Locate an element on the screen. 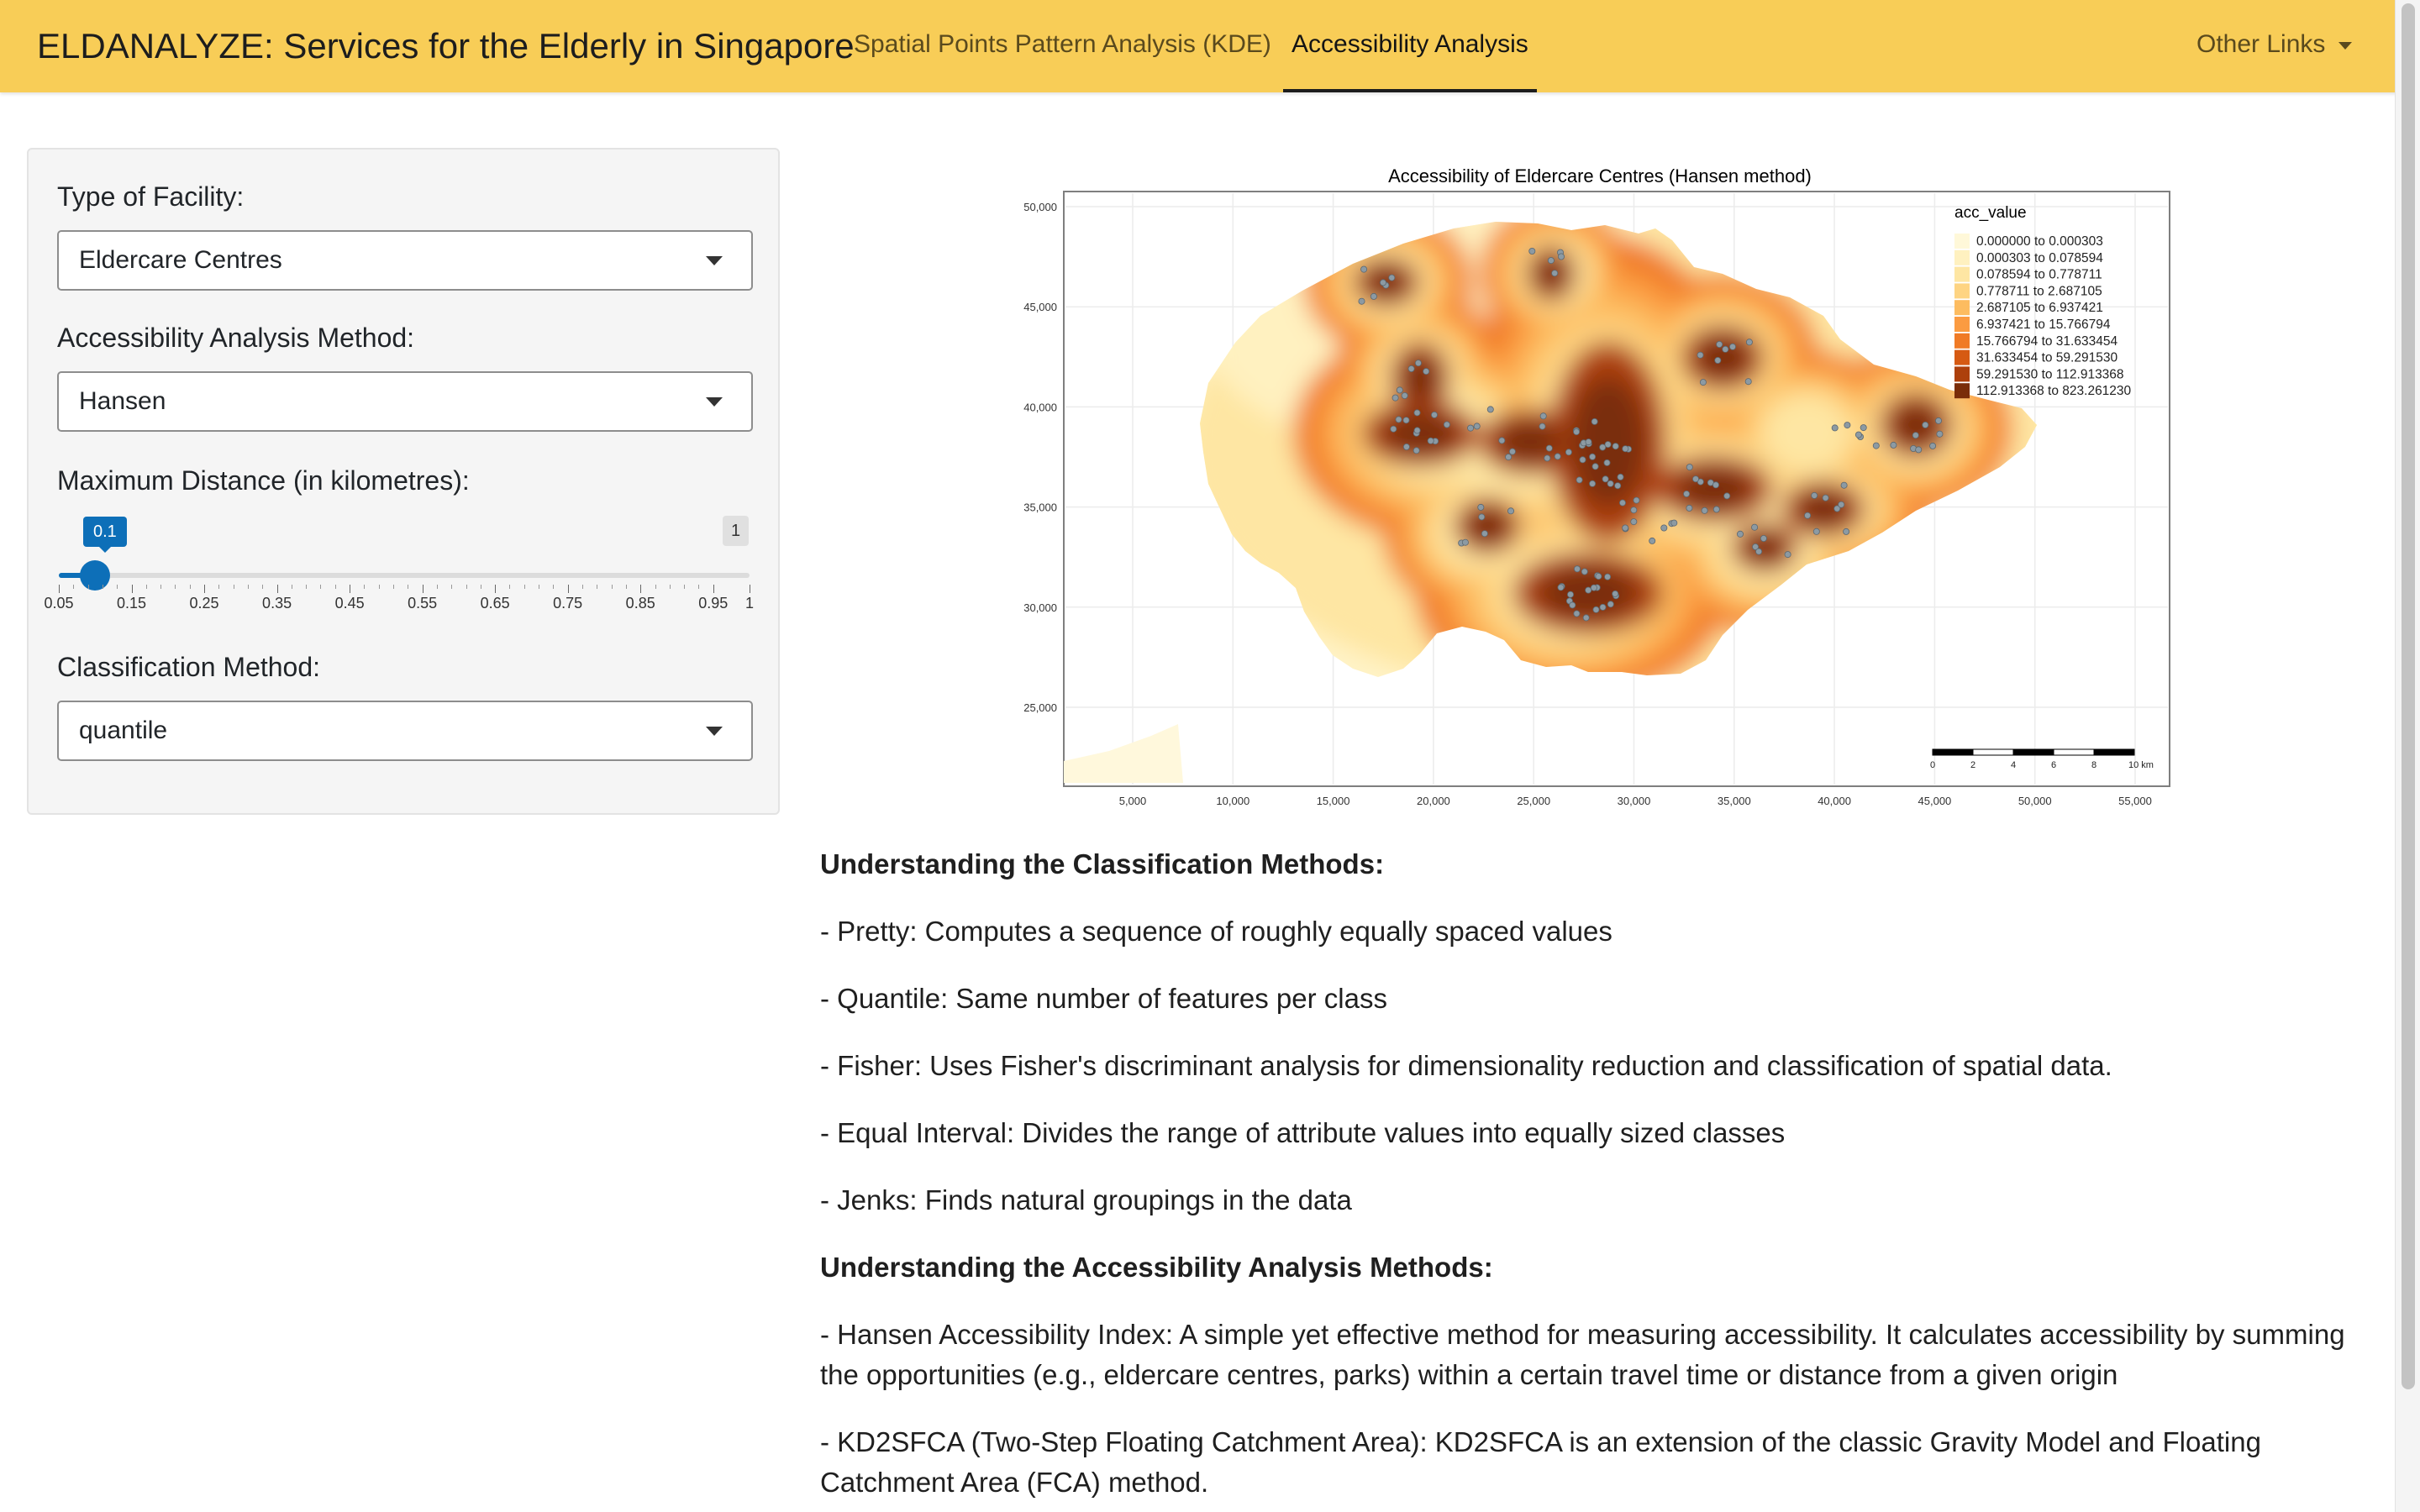  method-select-value: Hansen is located at coordinates (123, 401).